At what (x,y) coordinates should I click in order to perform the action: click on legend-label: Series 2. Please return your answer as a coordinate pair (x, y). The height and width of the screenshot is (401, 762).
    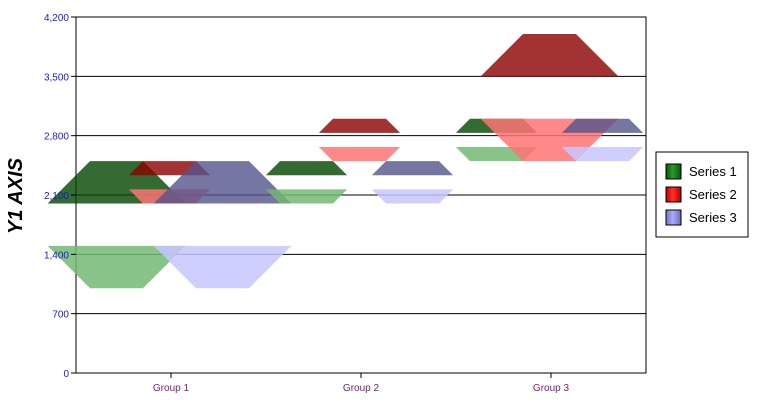
    Looking at the image, I should click on (713, 194).